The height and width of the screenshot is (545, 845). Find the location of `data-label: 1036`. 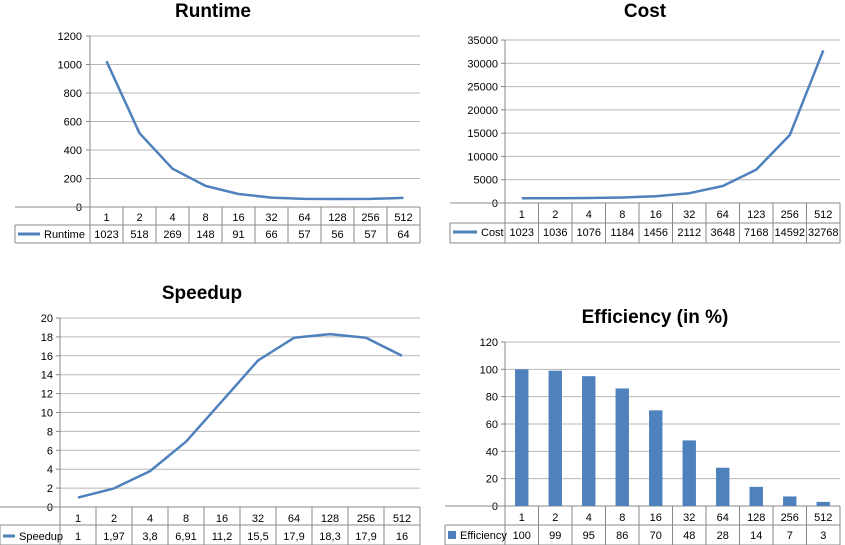

data-label: 1036 is located at coordinates (555, 233).